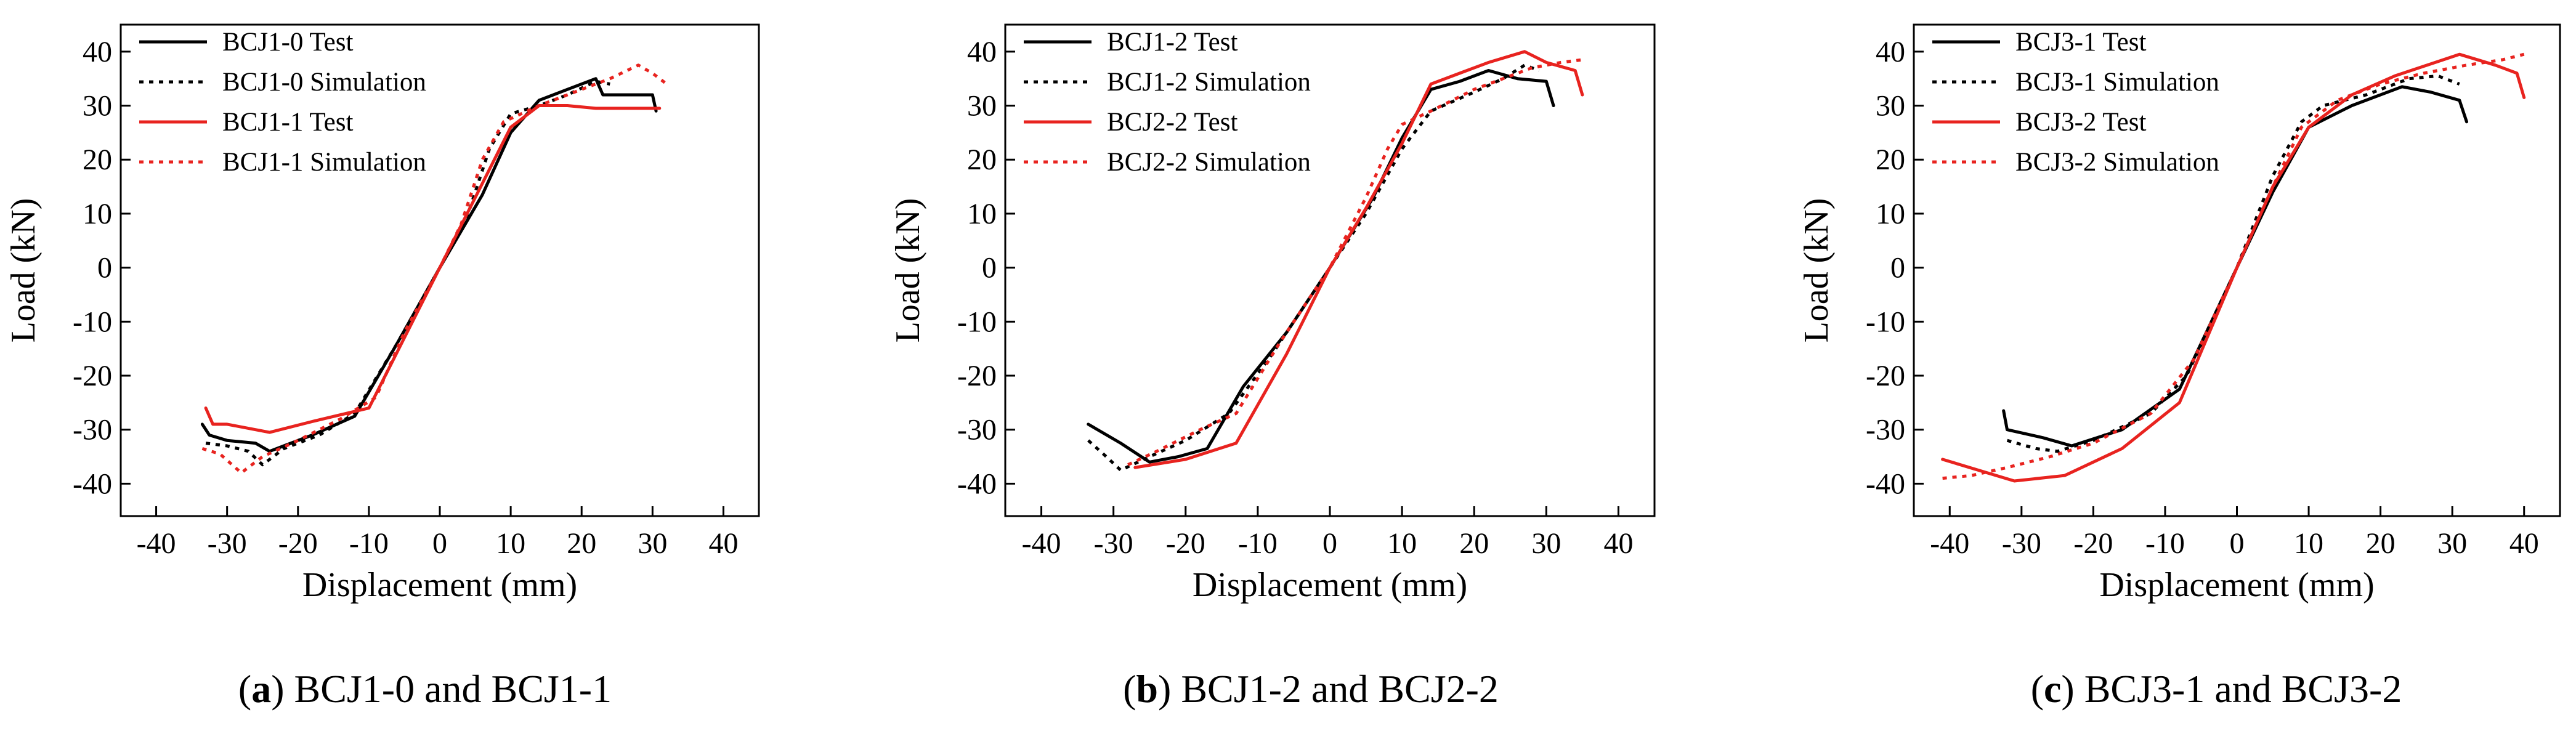 The image size is (2576, 731). I want to click on legend-label-2: BCJ3-1 Simulation, so click(2117, 82).